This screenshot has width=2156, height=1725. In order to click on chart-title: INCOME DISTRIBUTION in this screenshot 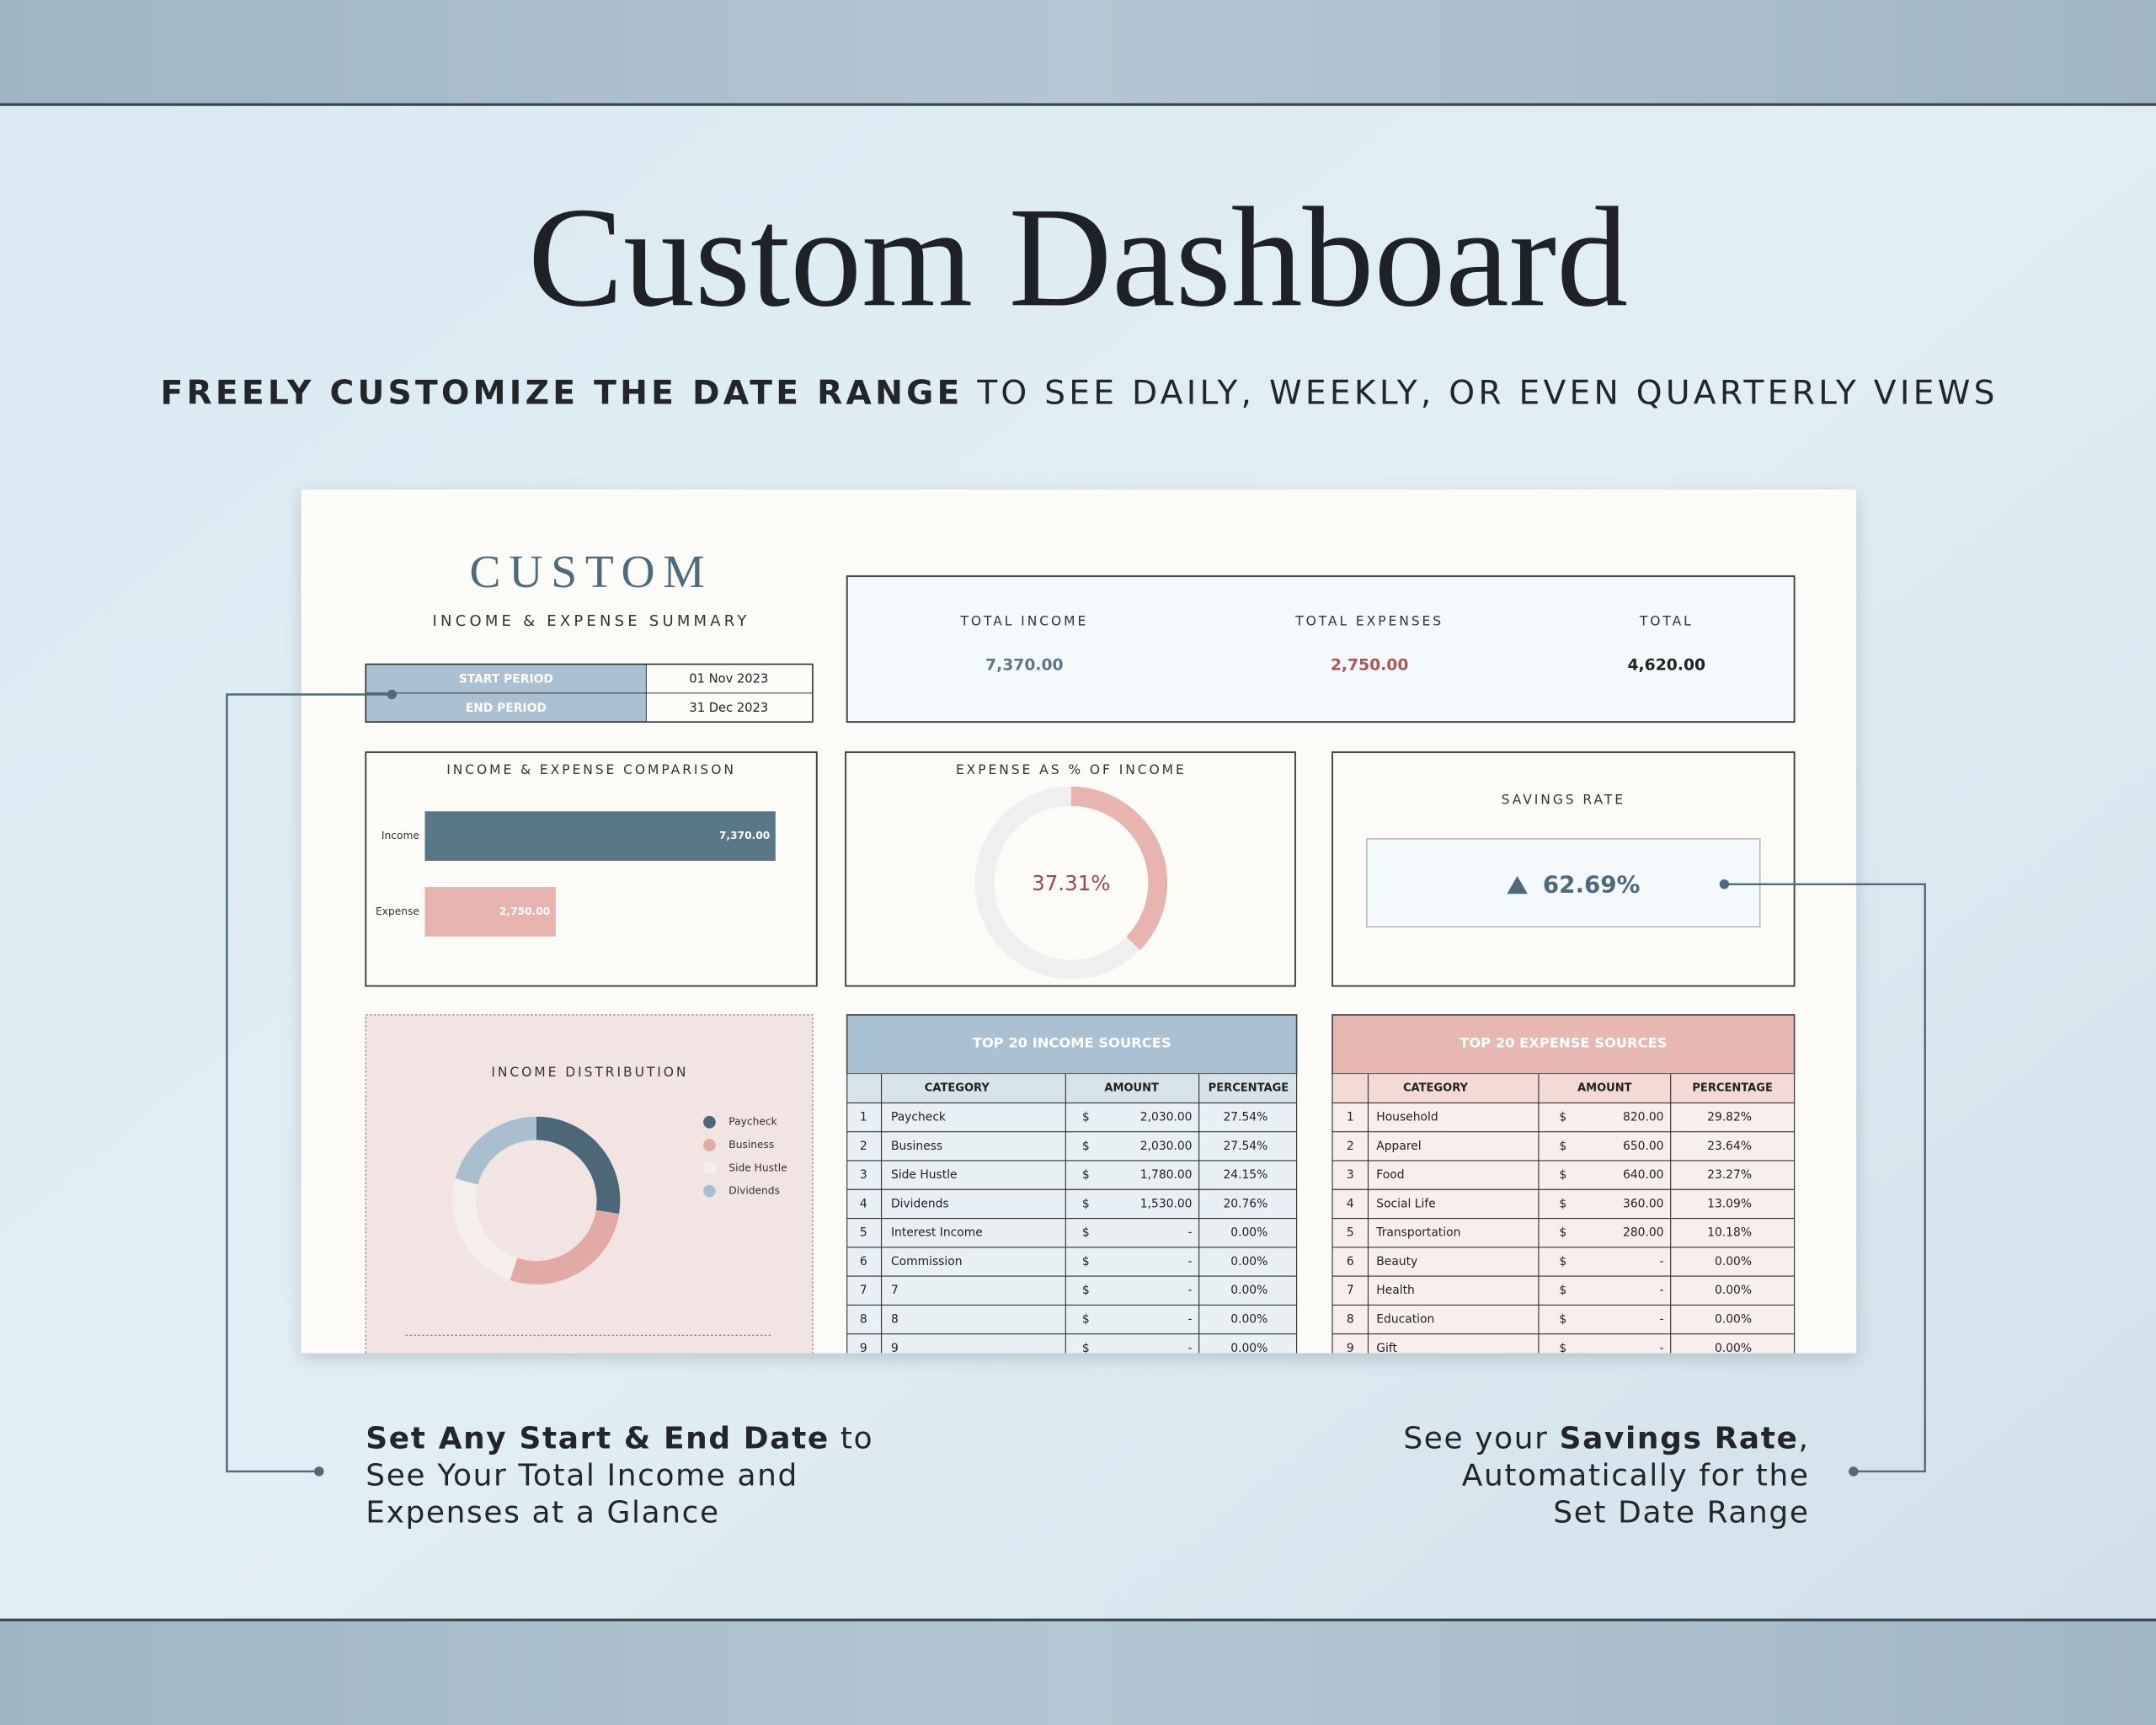, I will do `click(589, 1072)`.